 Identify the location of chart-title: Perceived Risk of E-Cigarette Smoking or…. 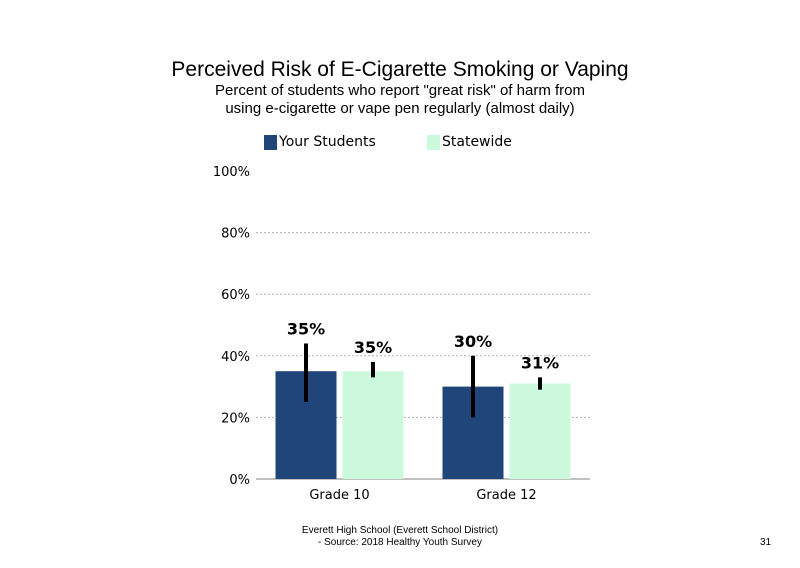
(400, 69).